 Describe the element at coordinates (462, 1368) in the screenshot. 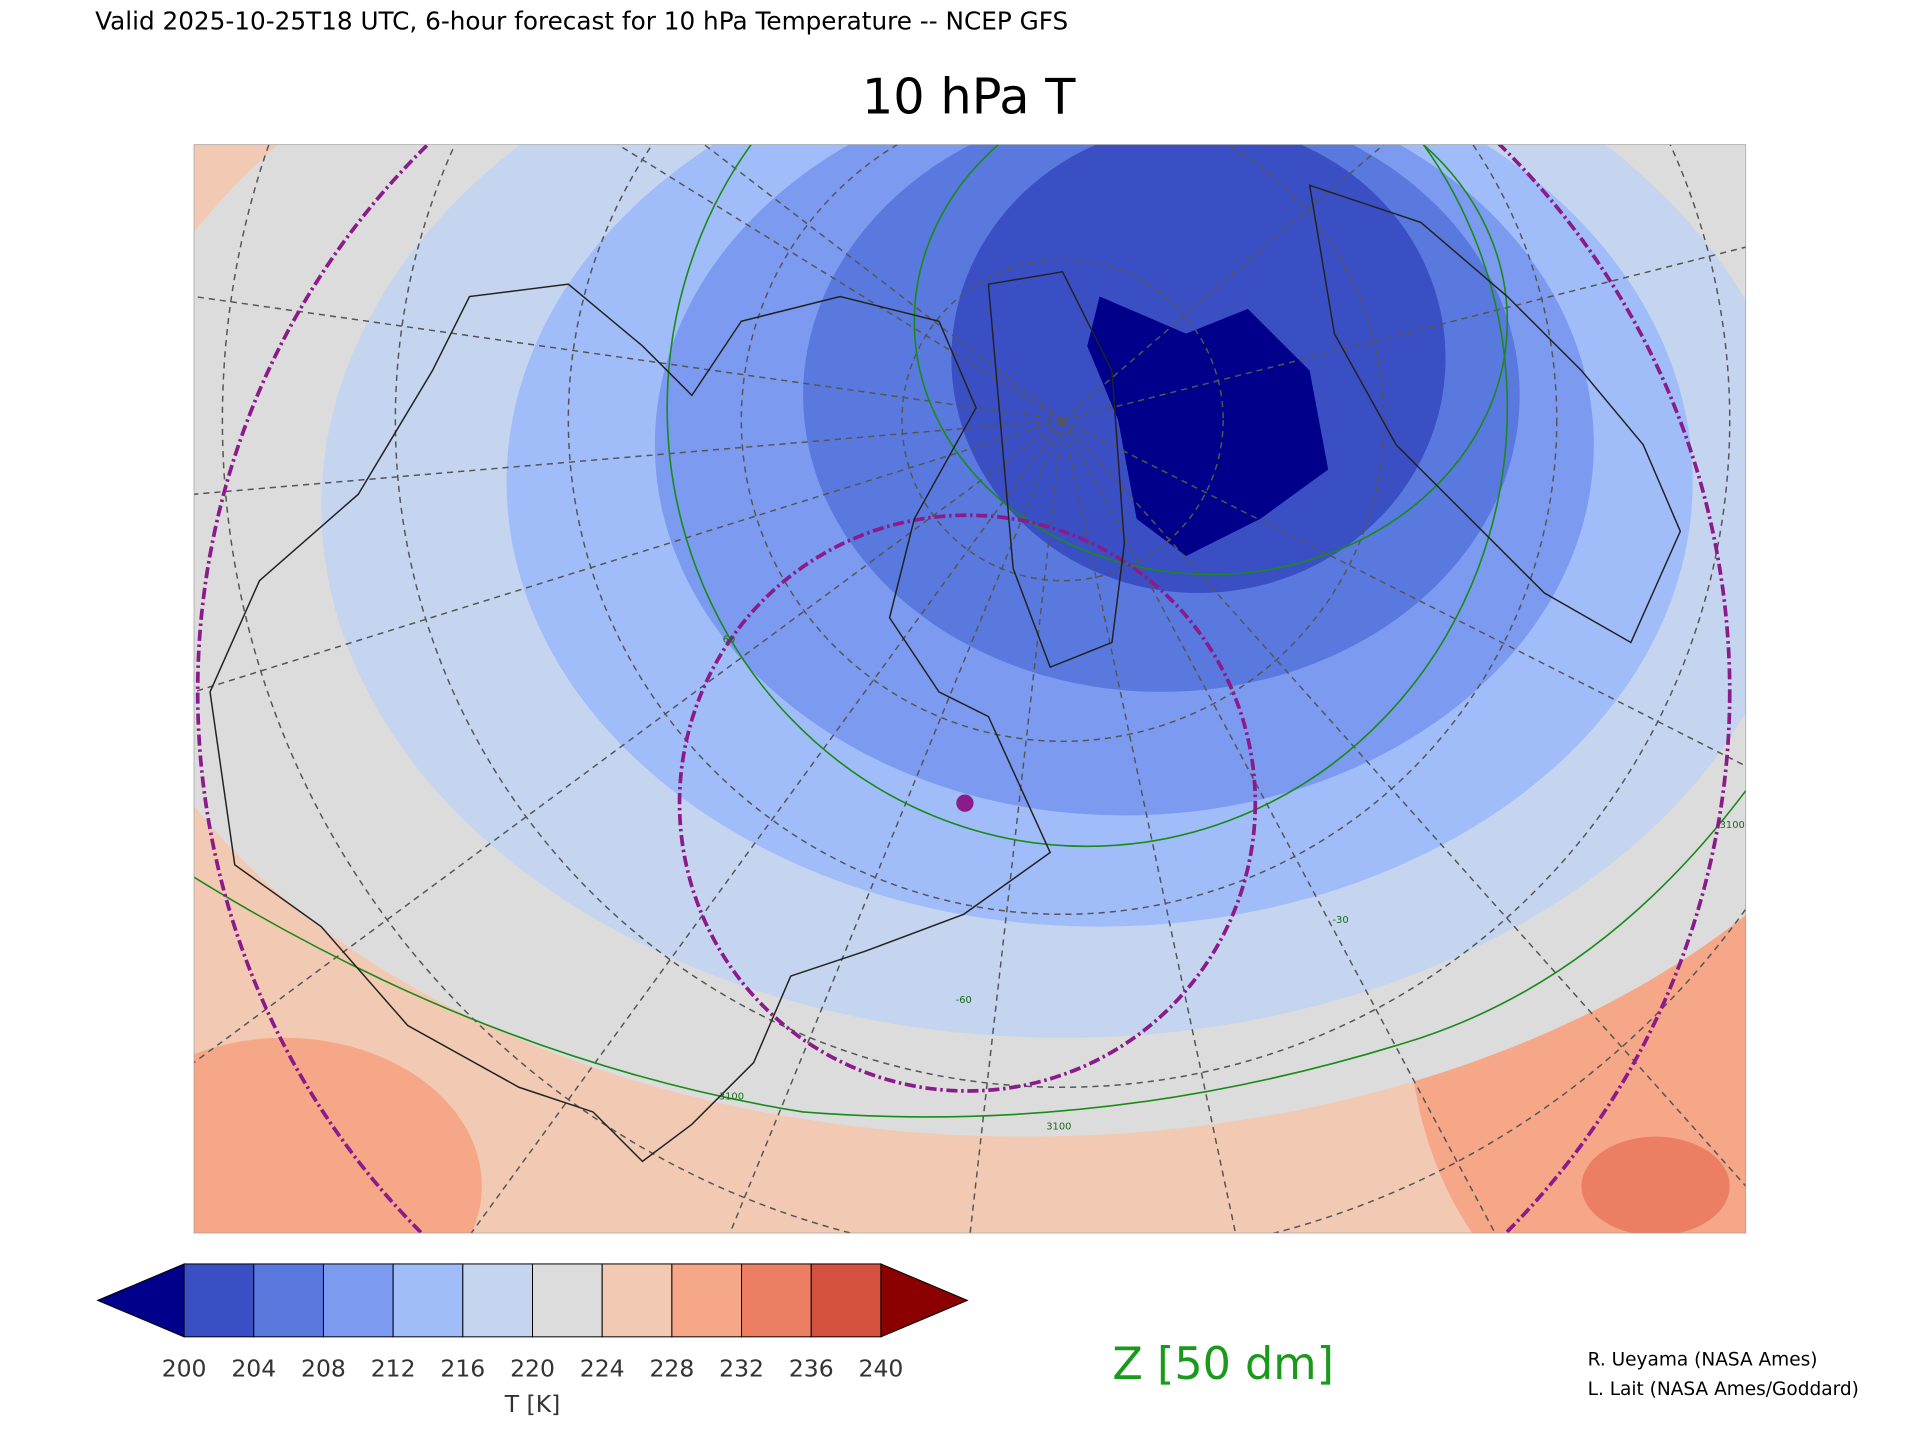

I see `colorbar-tick-label: 216` at that location.